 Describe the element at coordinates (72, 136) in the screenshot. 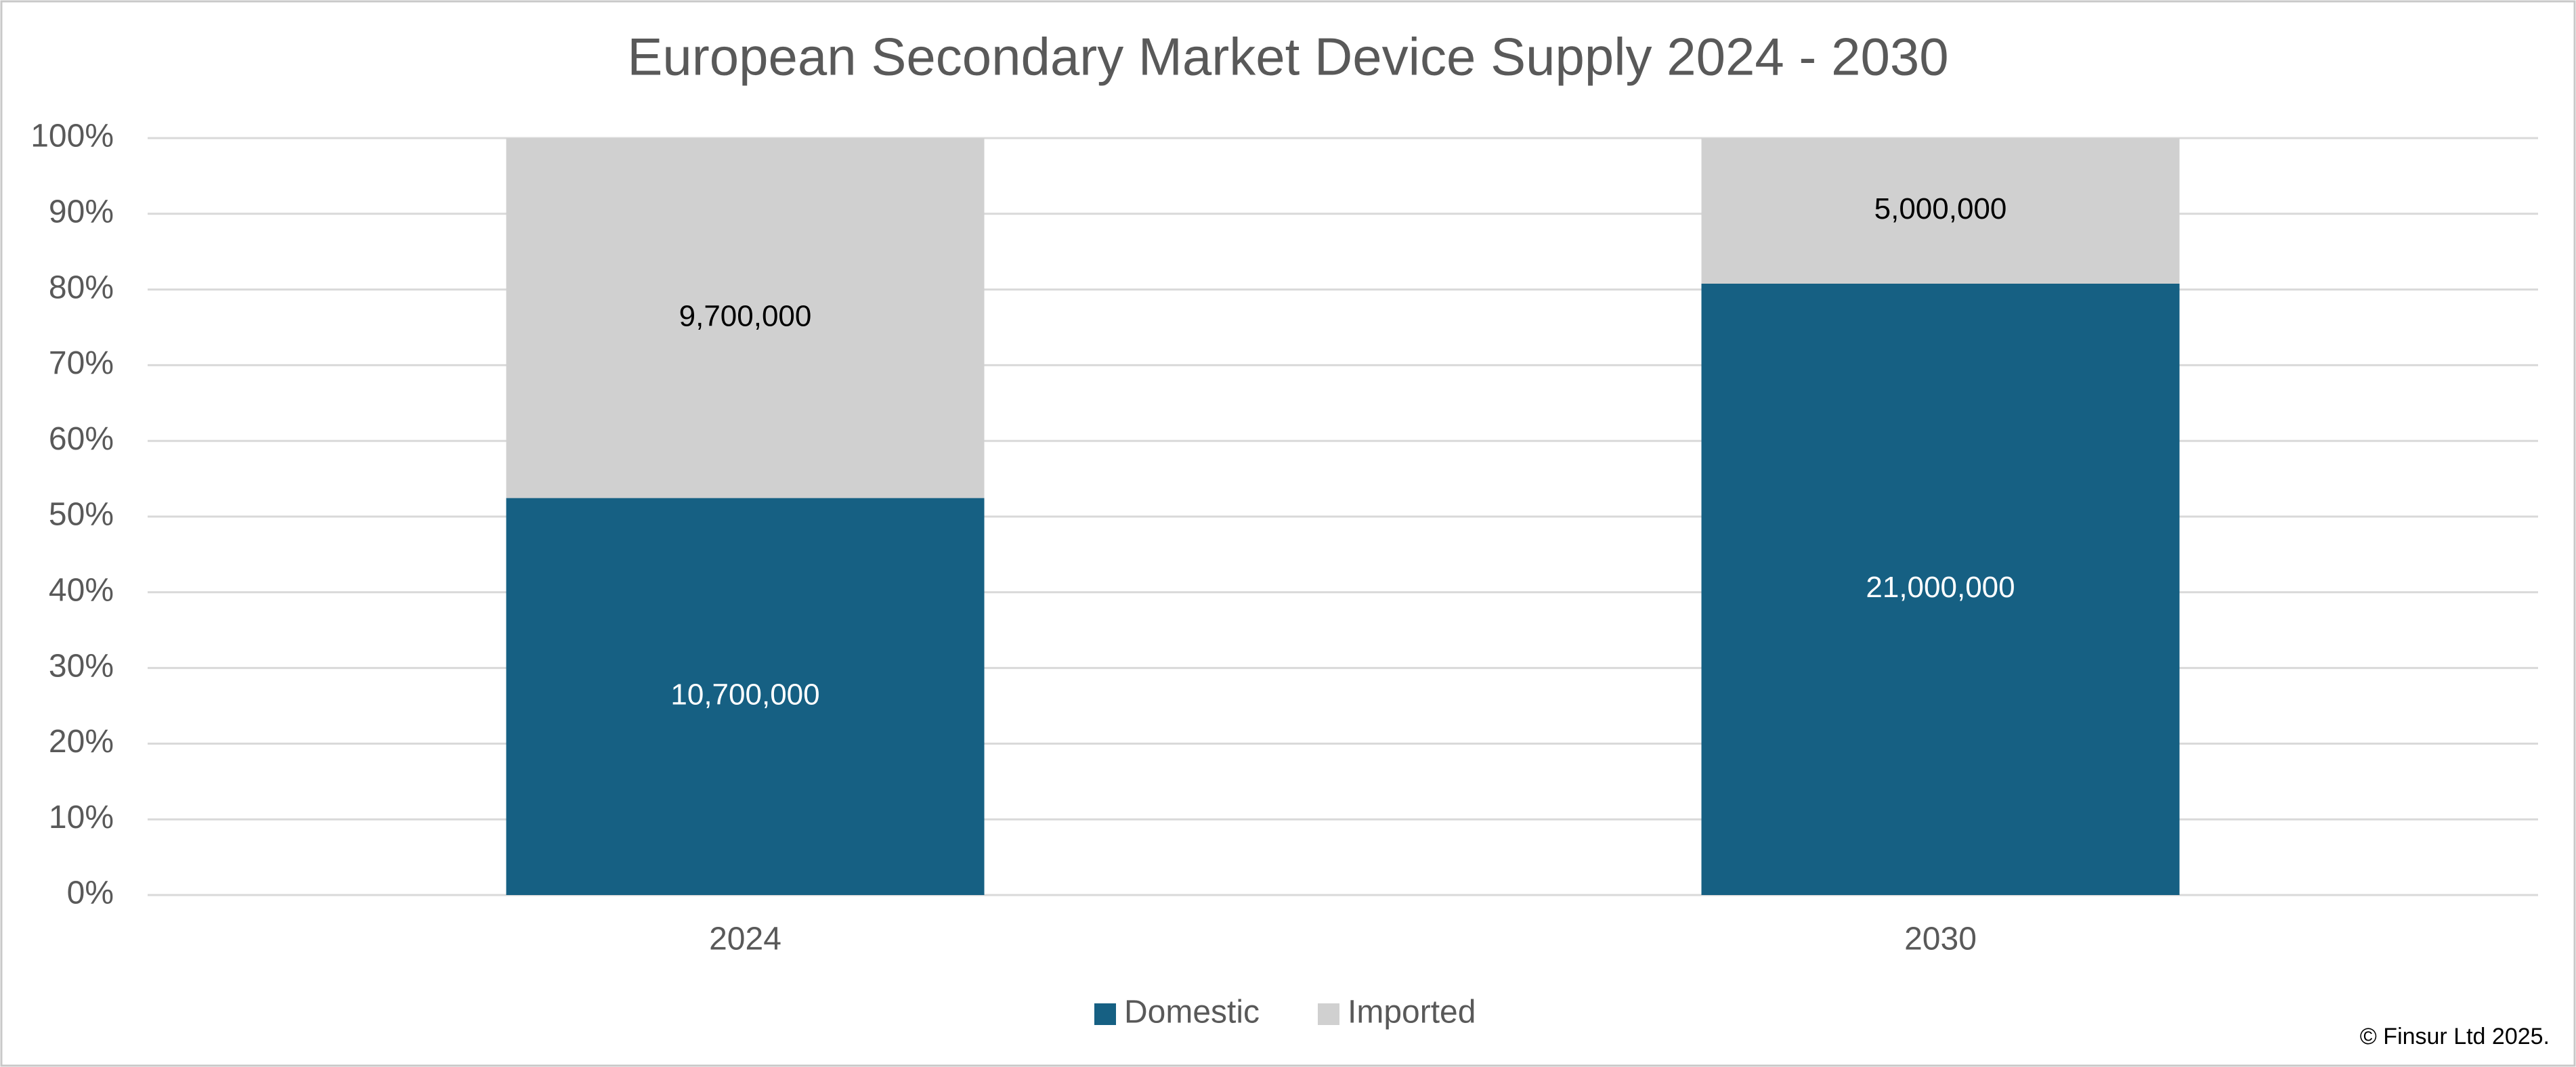

I see `y-tick-label: 100%` at that location.